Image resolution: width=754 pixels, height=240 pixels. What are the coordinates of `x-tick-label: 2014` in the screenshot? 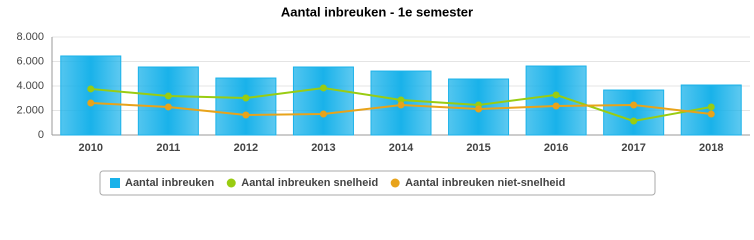 It's located at (401, 148).